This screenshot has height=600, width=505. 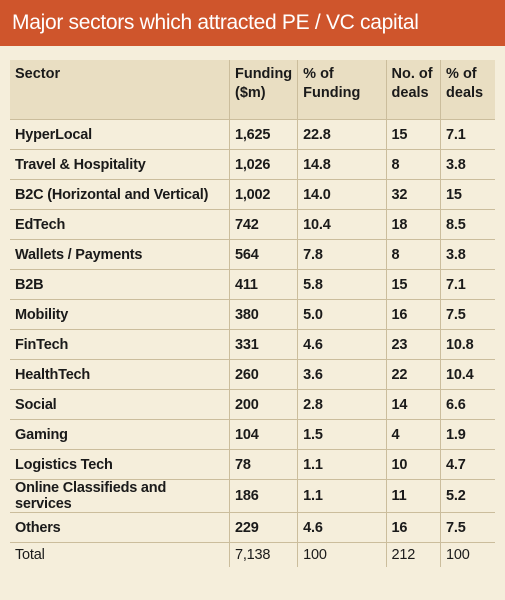 I want to click on table-cell: 260, so click(x=263, y=374).